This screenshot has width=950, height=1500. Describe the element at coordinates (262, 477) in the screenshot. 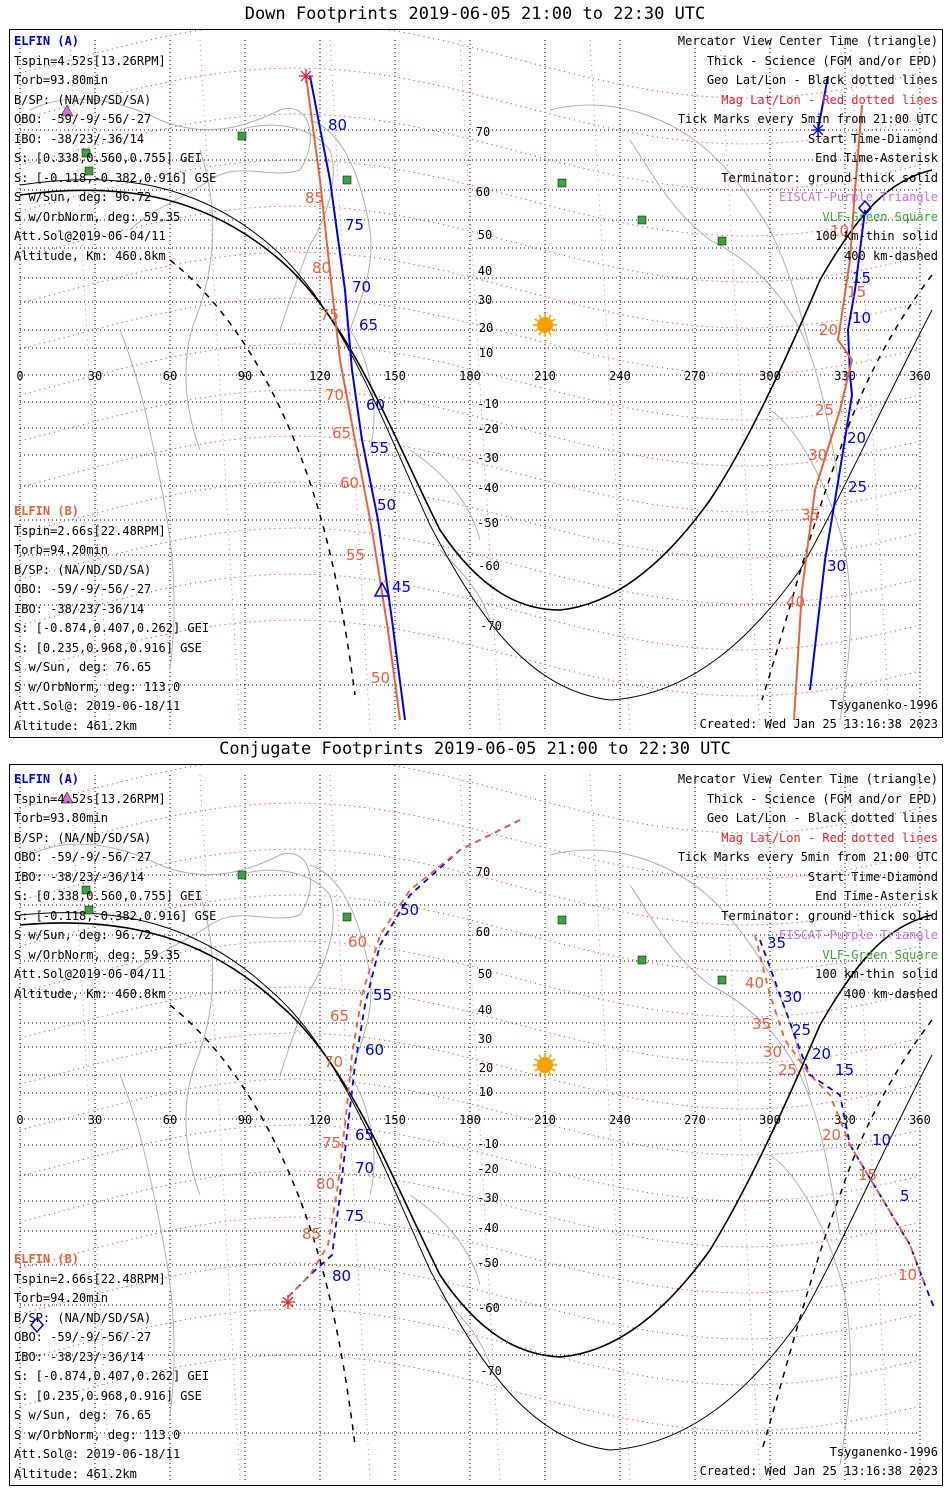

I see `terminator-400km-left` at that location.